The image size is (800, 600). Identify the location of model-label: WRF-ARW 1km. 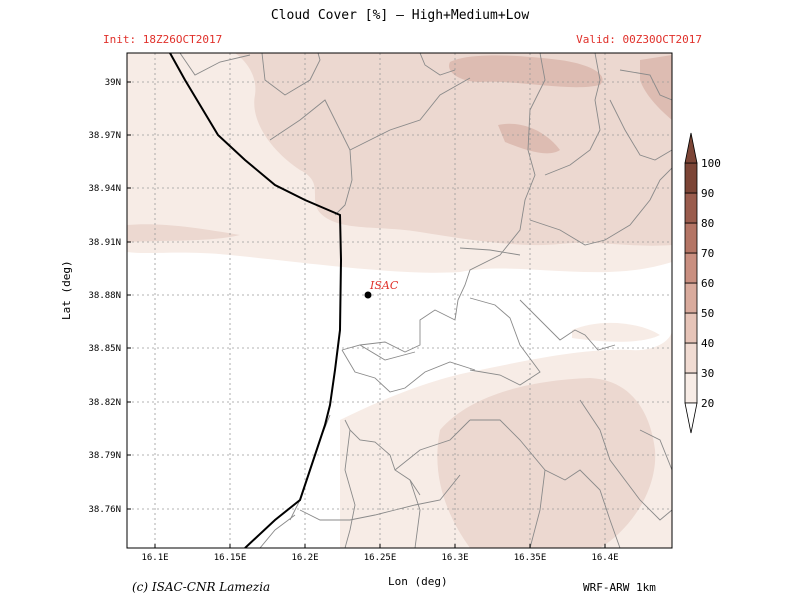
(619, 587).